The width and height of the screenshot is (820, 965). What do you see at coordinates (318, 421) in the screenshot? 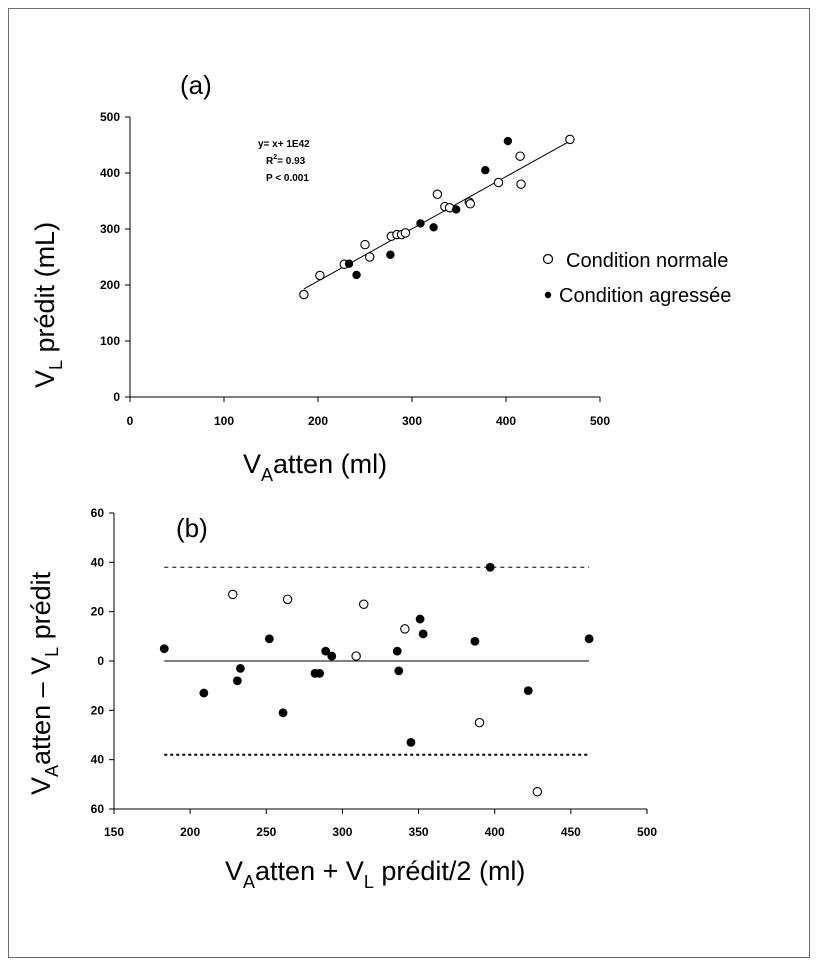
I see `panel-a-x-tick-label: 200` at bounding box center [318, 421].